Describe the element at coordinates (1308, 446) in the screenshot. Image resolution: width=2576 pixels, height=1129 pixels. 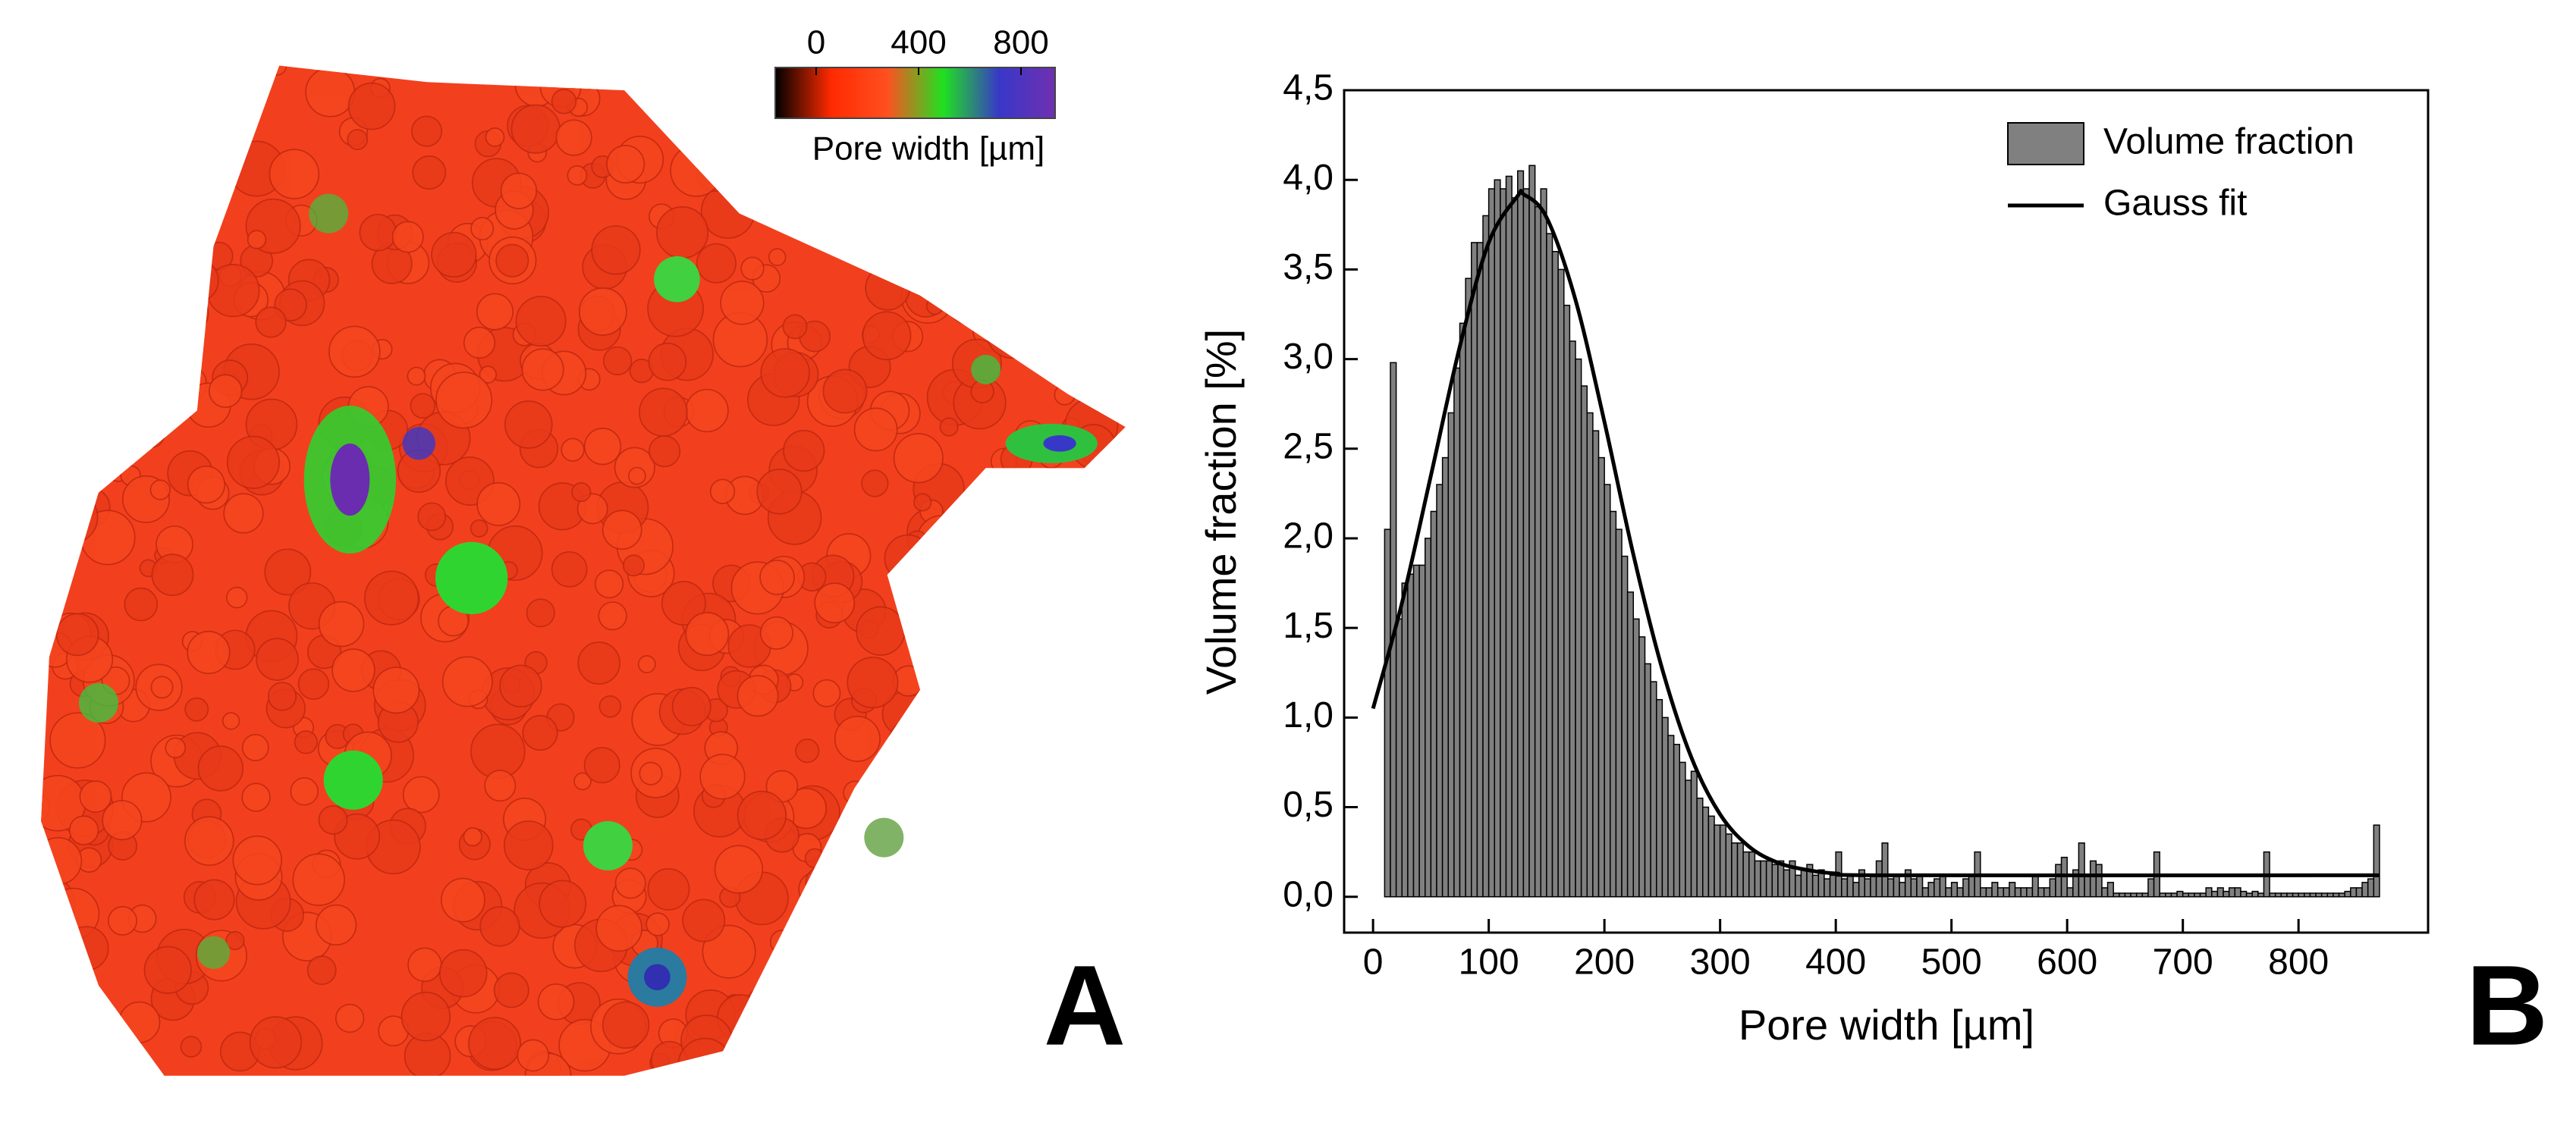
I see `y-tick-label: 2,5` at that location.